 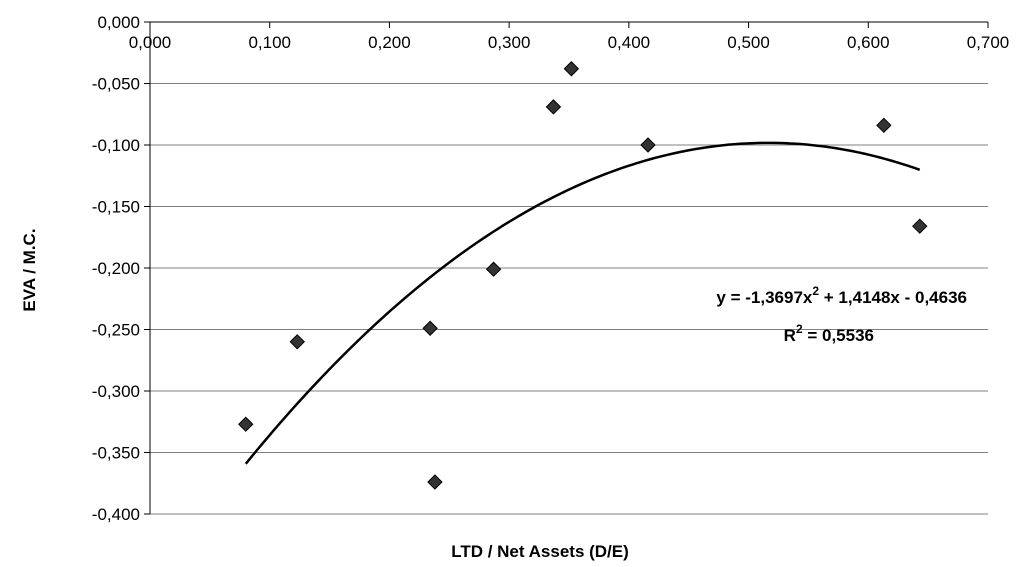 I want to click on x-tick-label: 0,200, so click(x=389, y=42).